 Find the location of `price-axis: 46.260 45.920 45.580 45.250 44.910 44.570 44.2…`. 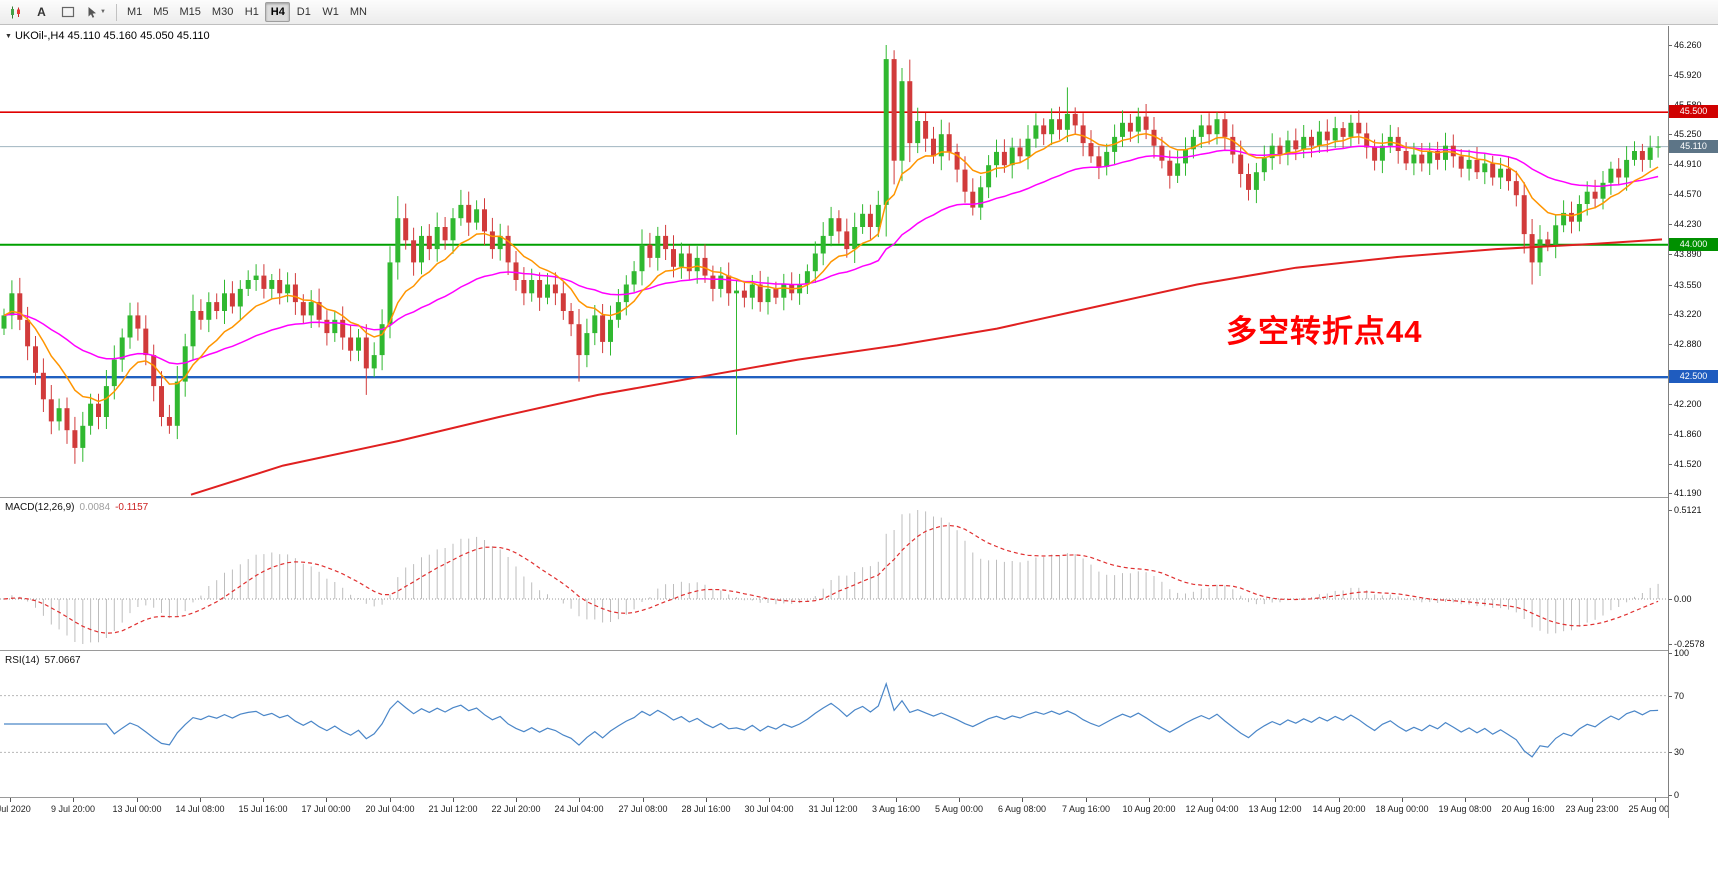

price-axis: 46.260 45.920 45.580 45.250 44.910 44.570 44.2… is located at coordinates (1693, 422).